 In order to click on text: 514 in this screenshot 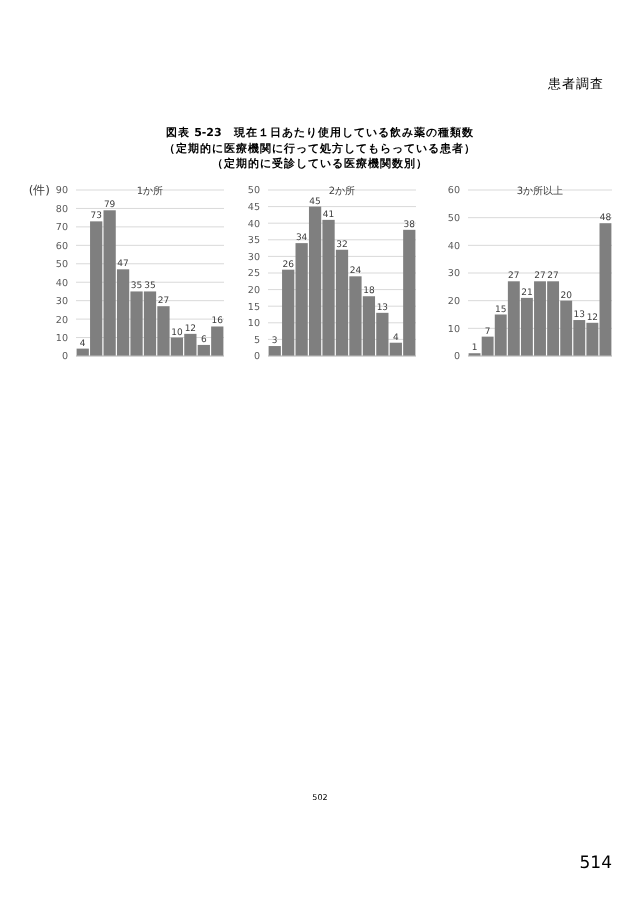, I will do `click(595, 864)`.